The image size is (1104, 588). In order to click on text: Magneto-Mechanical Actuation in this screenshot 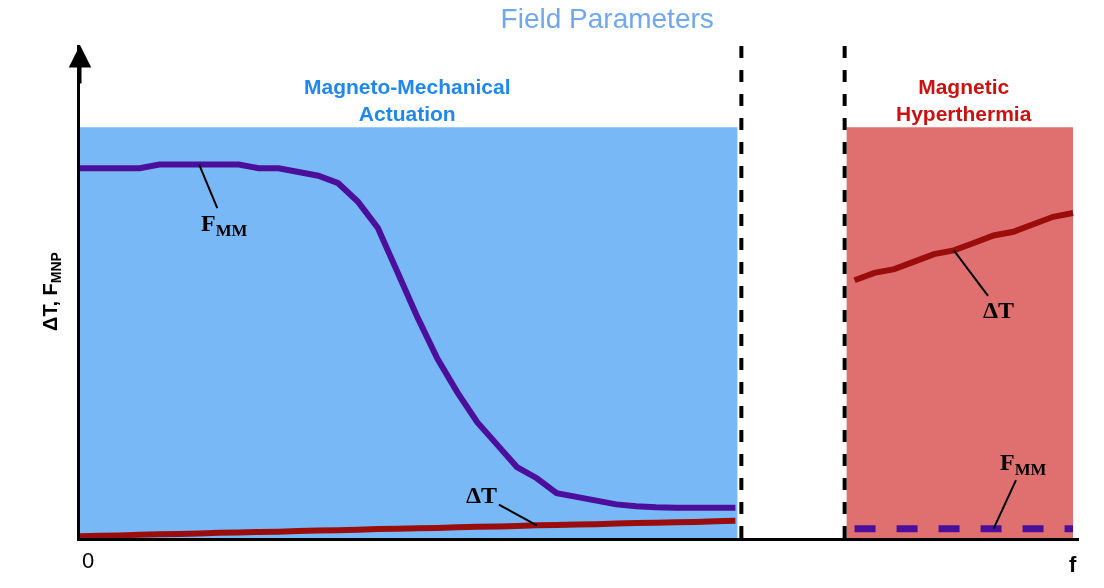, I will do `click(407, 100)`.